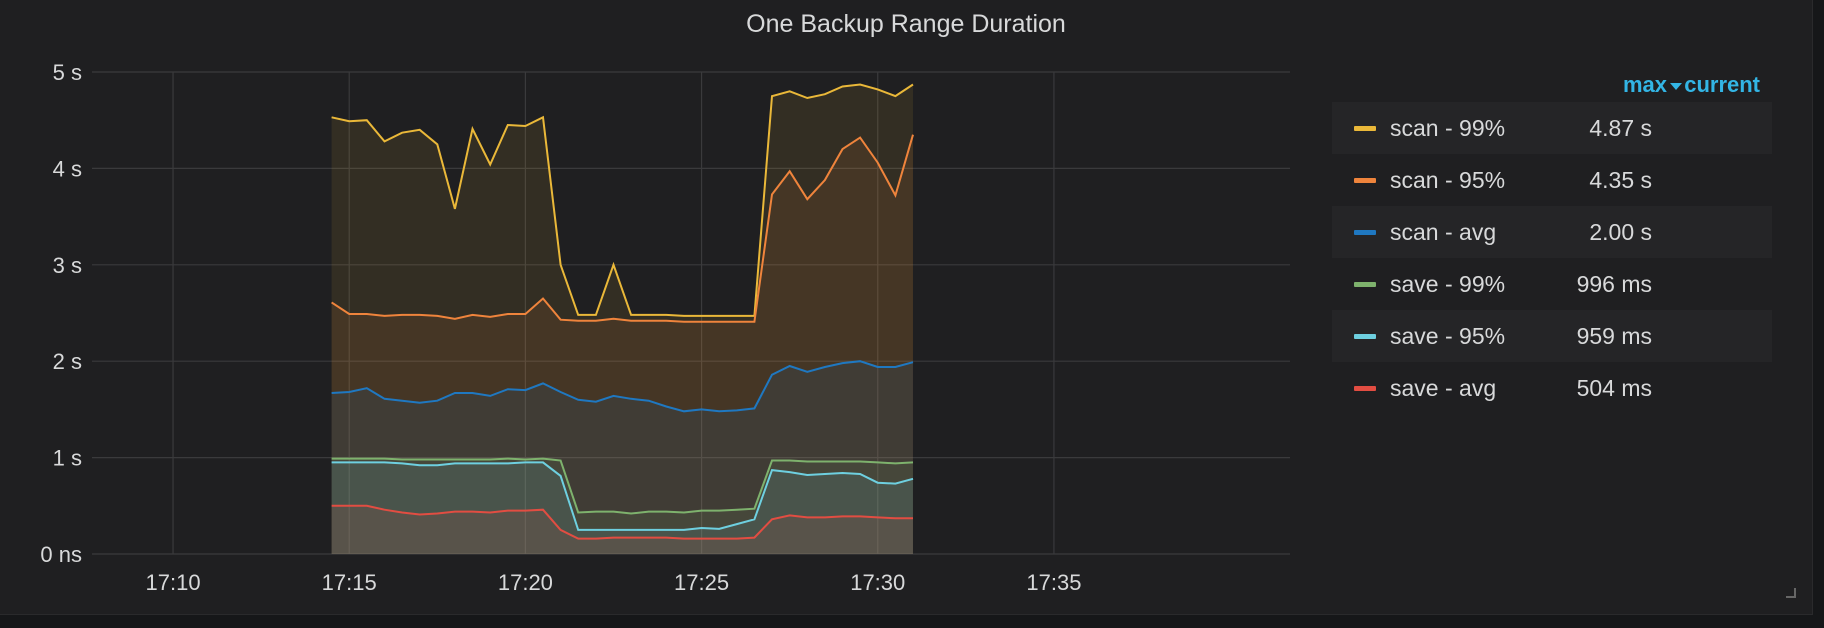 This screenshot has height=628, width=1824. What do you see at coordinates (1722, 84) in the screenshot?
I see `legend-sort-current: current` at bounding box center [1722, 84].